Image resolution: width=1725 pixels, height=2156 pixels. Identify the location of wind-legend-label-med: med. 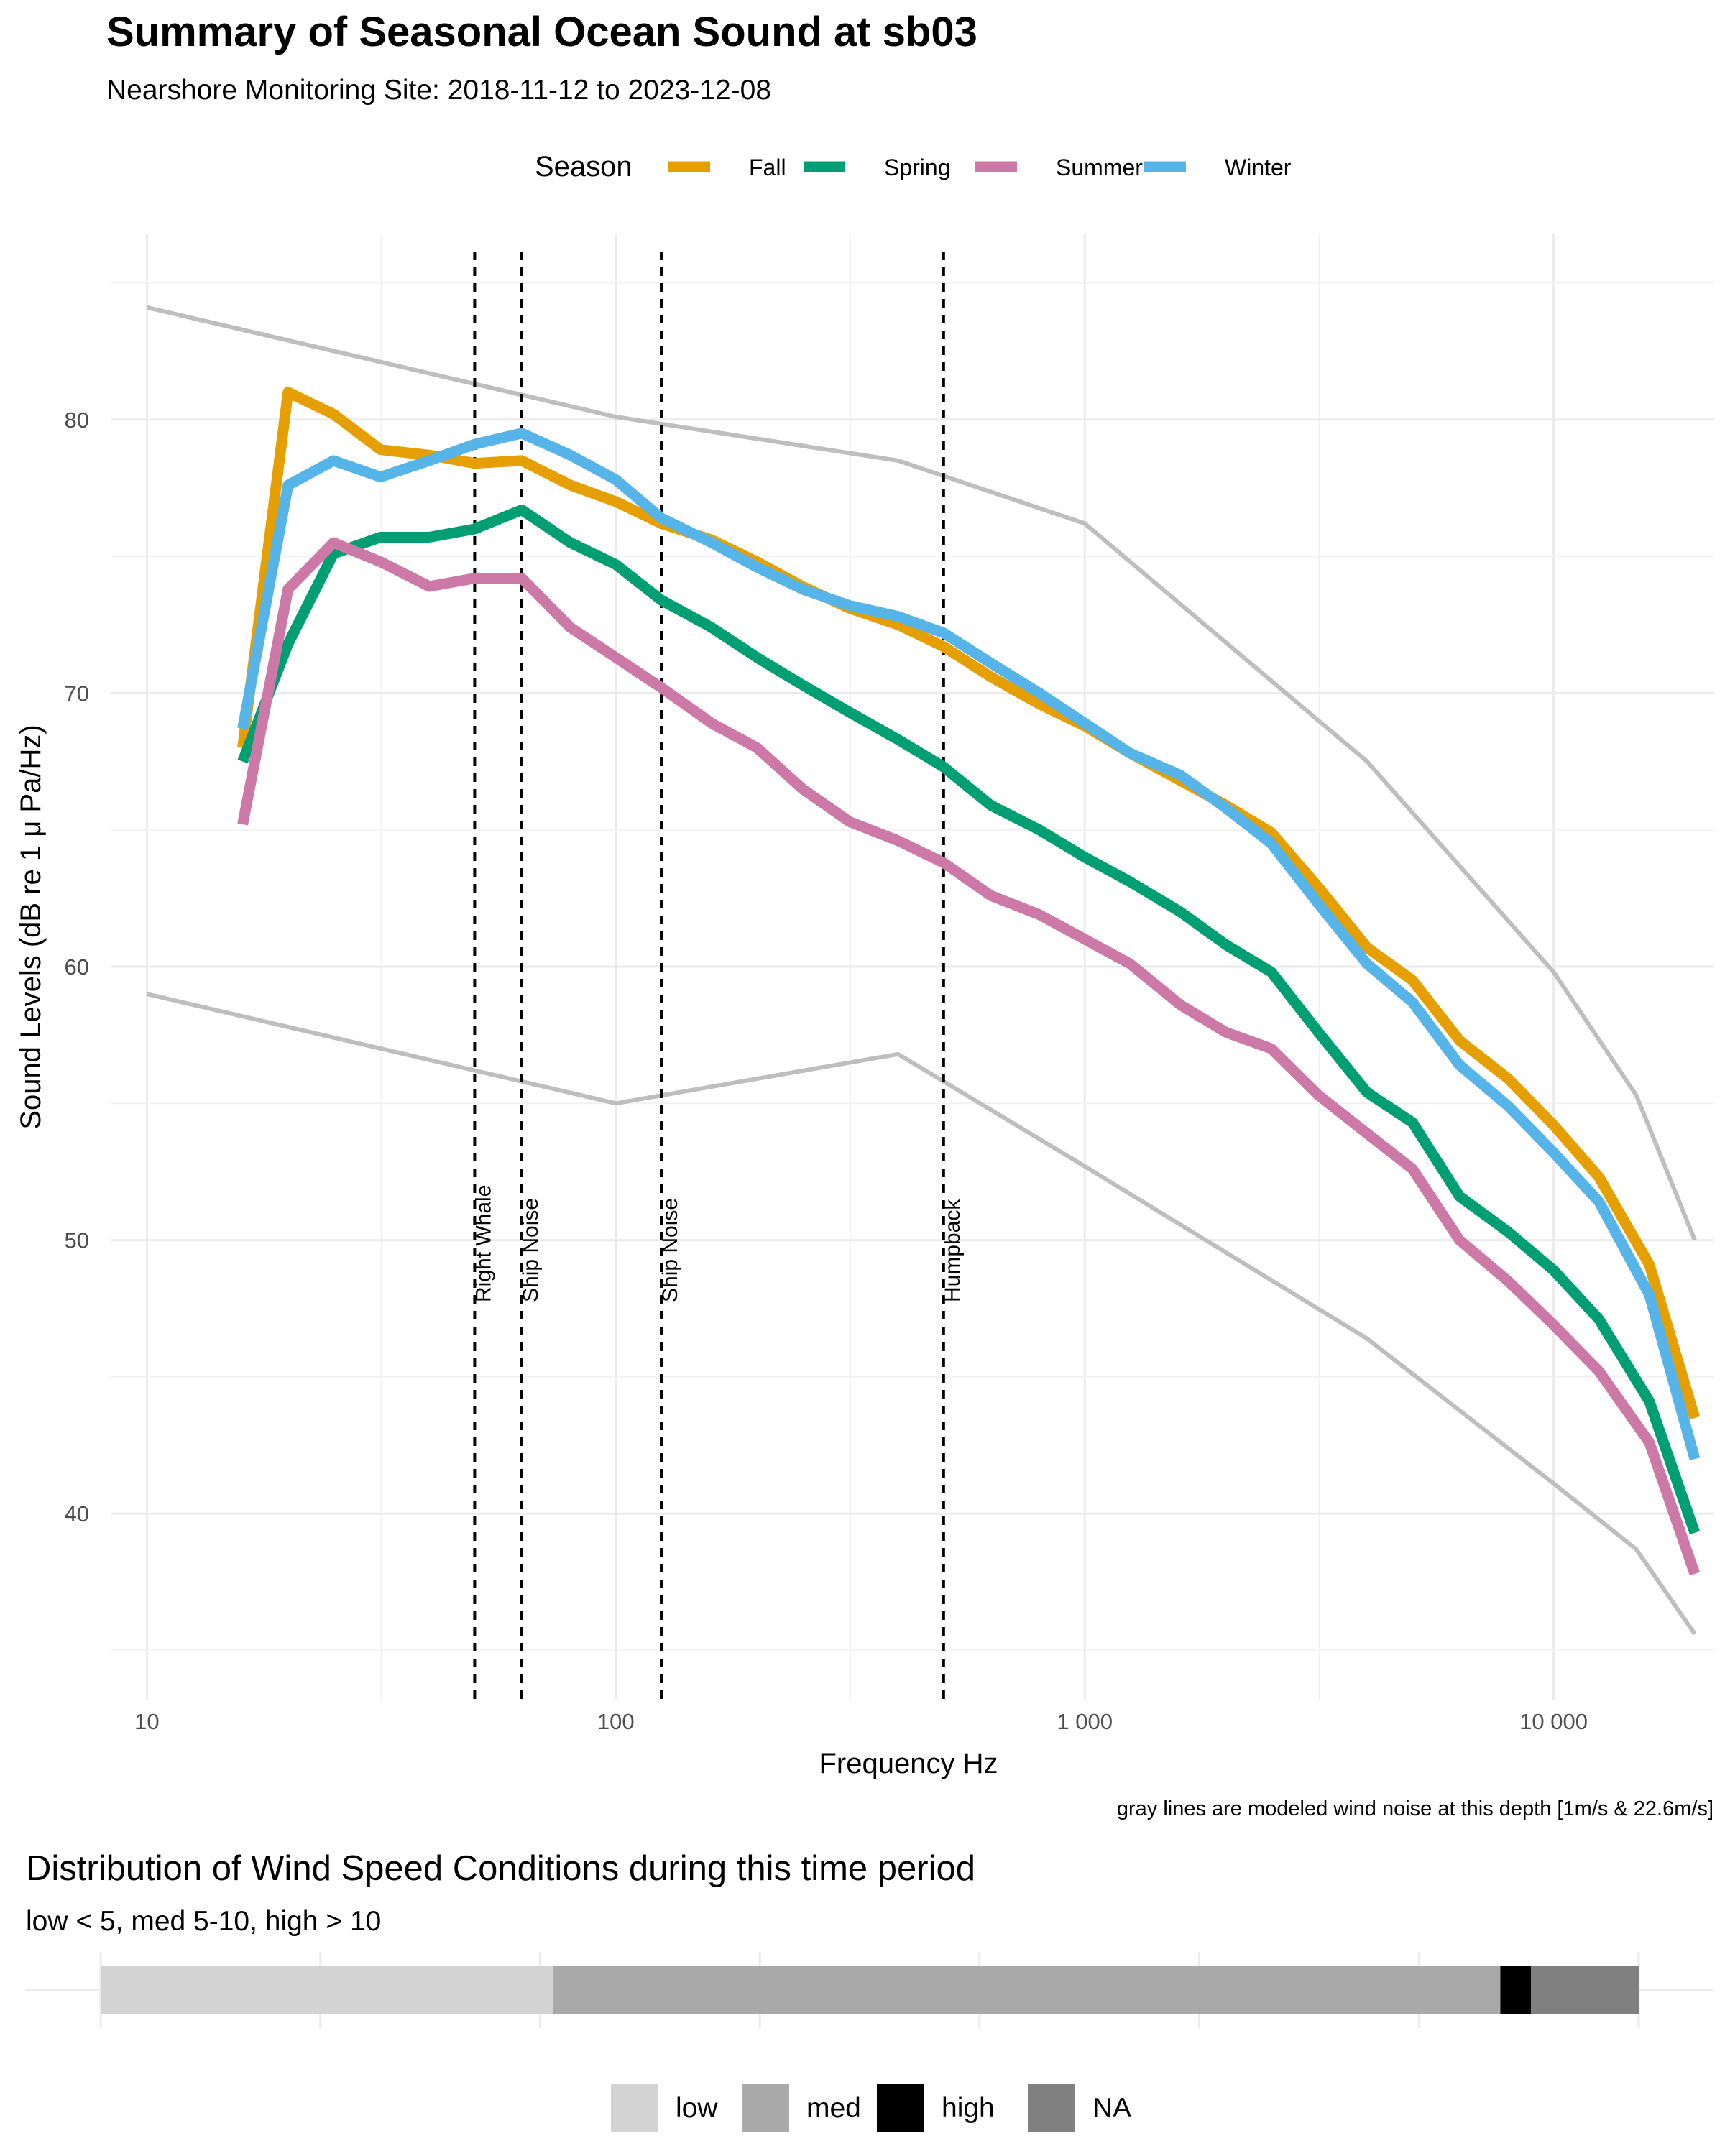
(833, 2109).